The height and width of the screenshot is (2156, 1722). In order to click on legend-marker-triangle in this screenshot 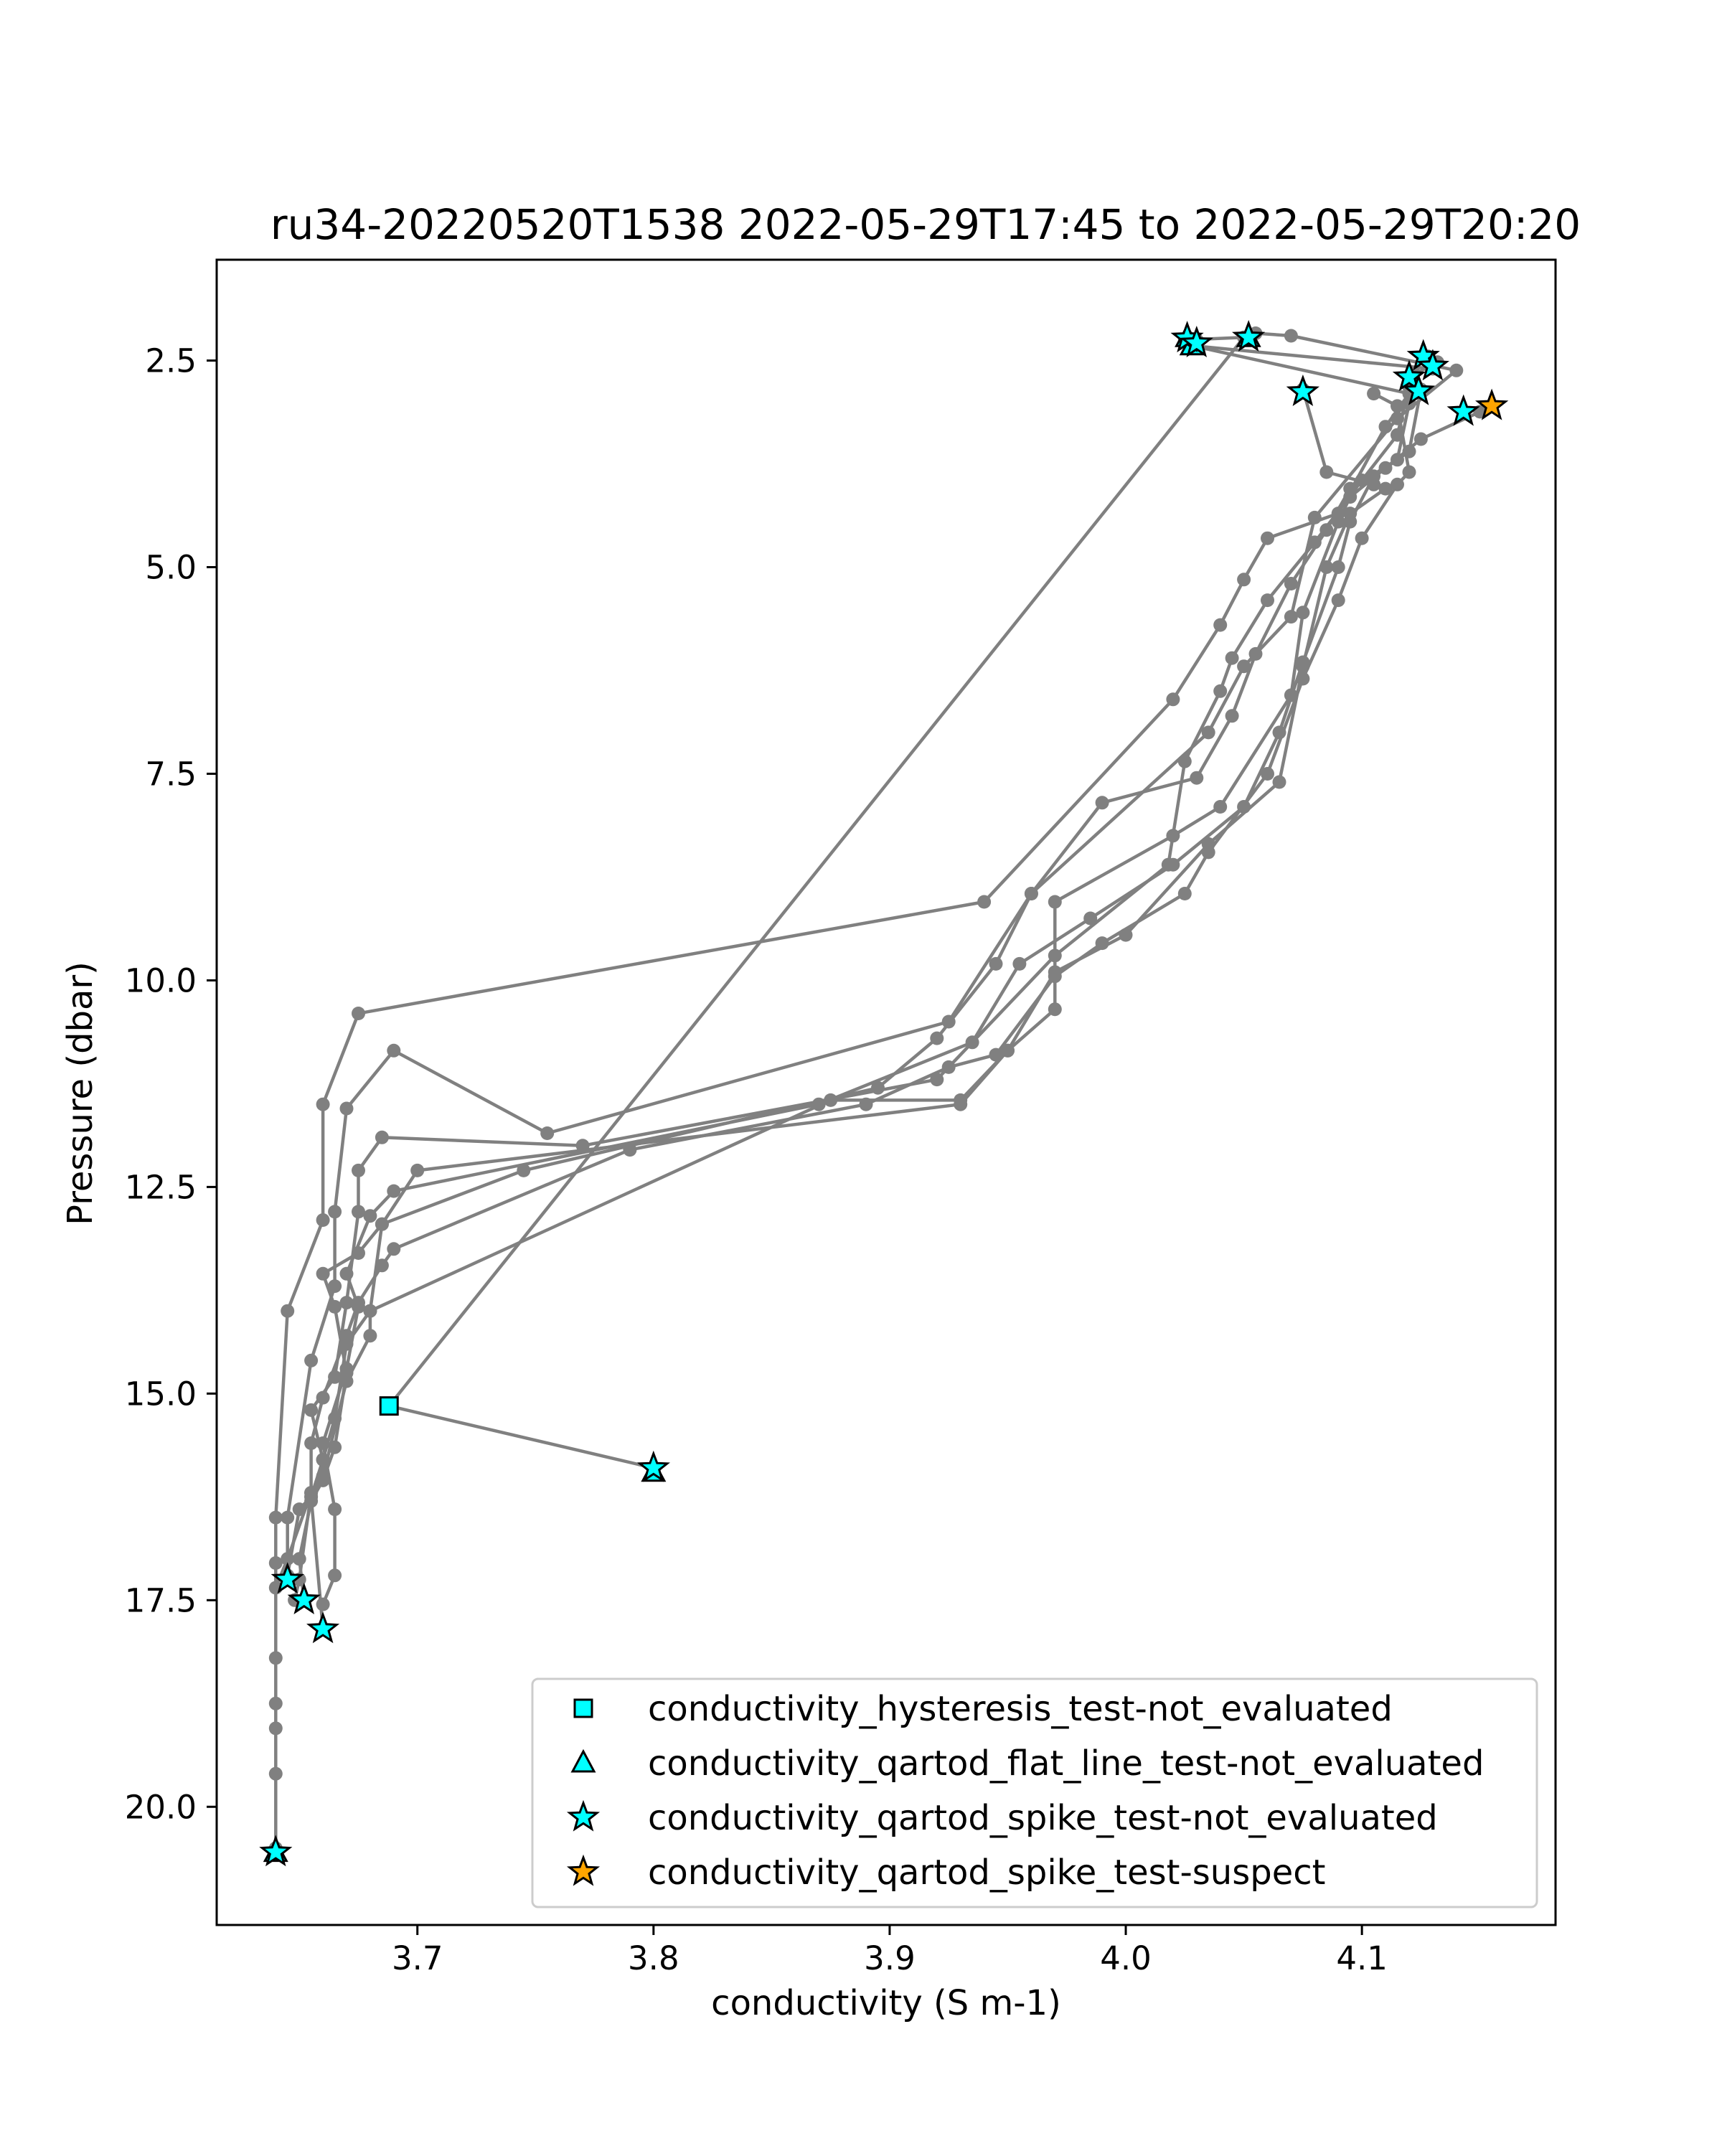, I will do `click(583, 1761)`.